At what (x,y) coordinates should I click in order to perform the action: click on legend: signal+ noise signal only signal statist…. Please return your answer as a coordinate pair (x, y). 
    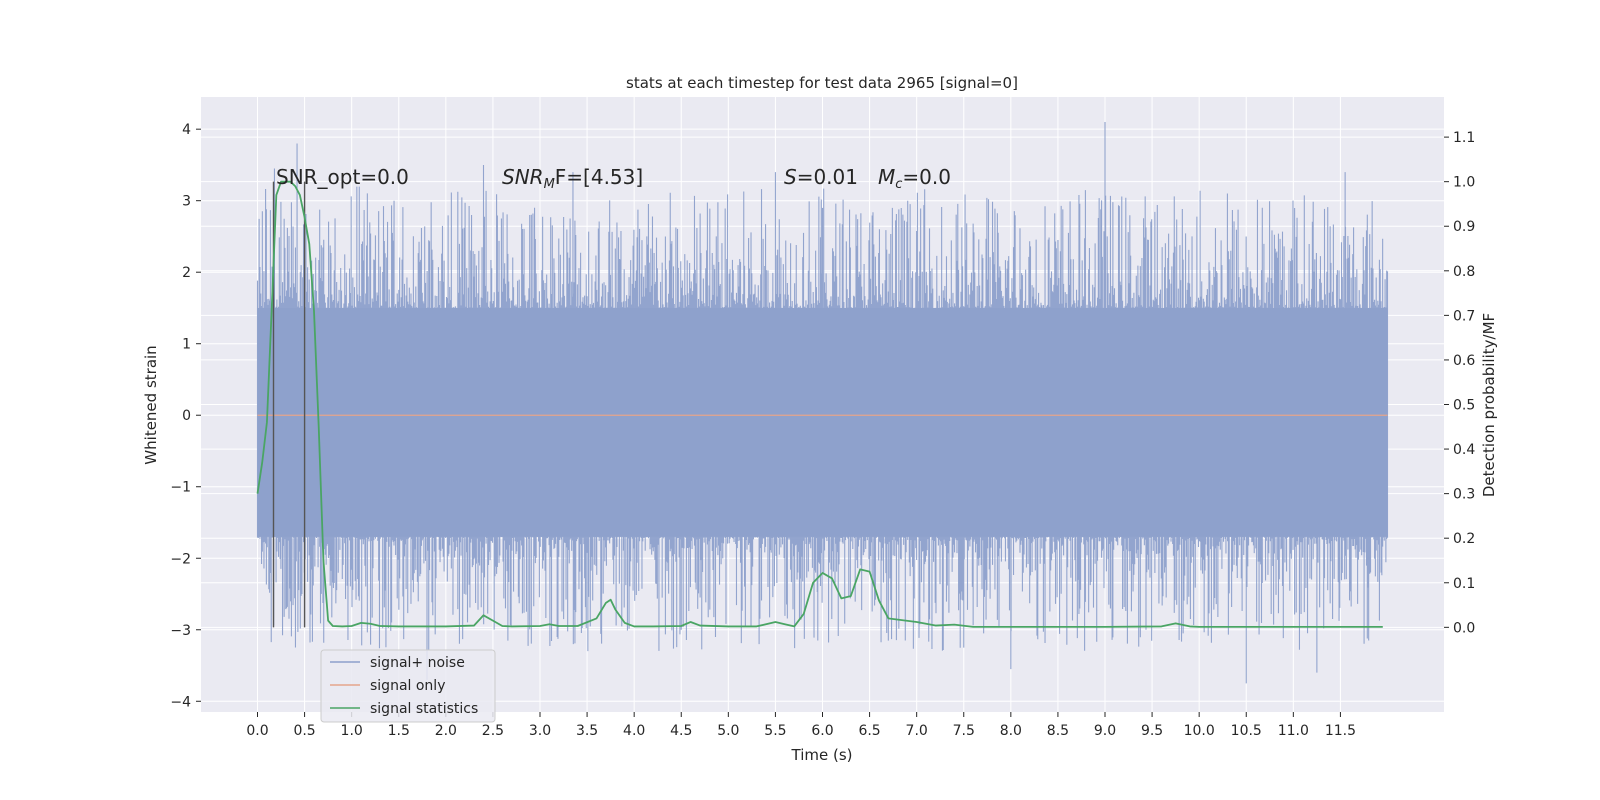
    Looking at the image, I should click on (408, 686).